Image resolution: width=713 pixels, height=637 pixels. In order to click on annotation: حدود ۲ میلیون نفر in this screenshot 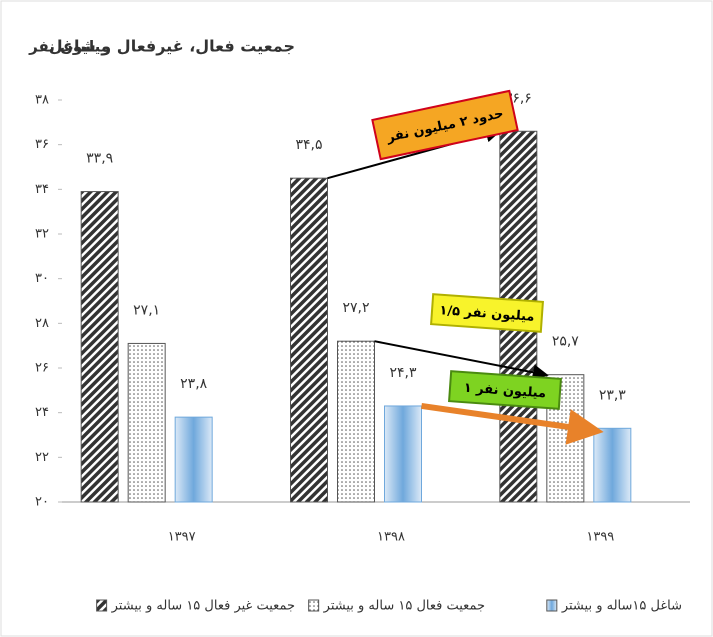, I will do `click(445, 125)`.